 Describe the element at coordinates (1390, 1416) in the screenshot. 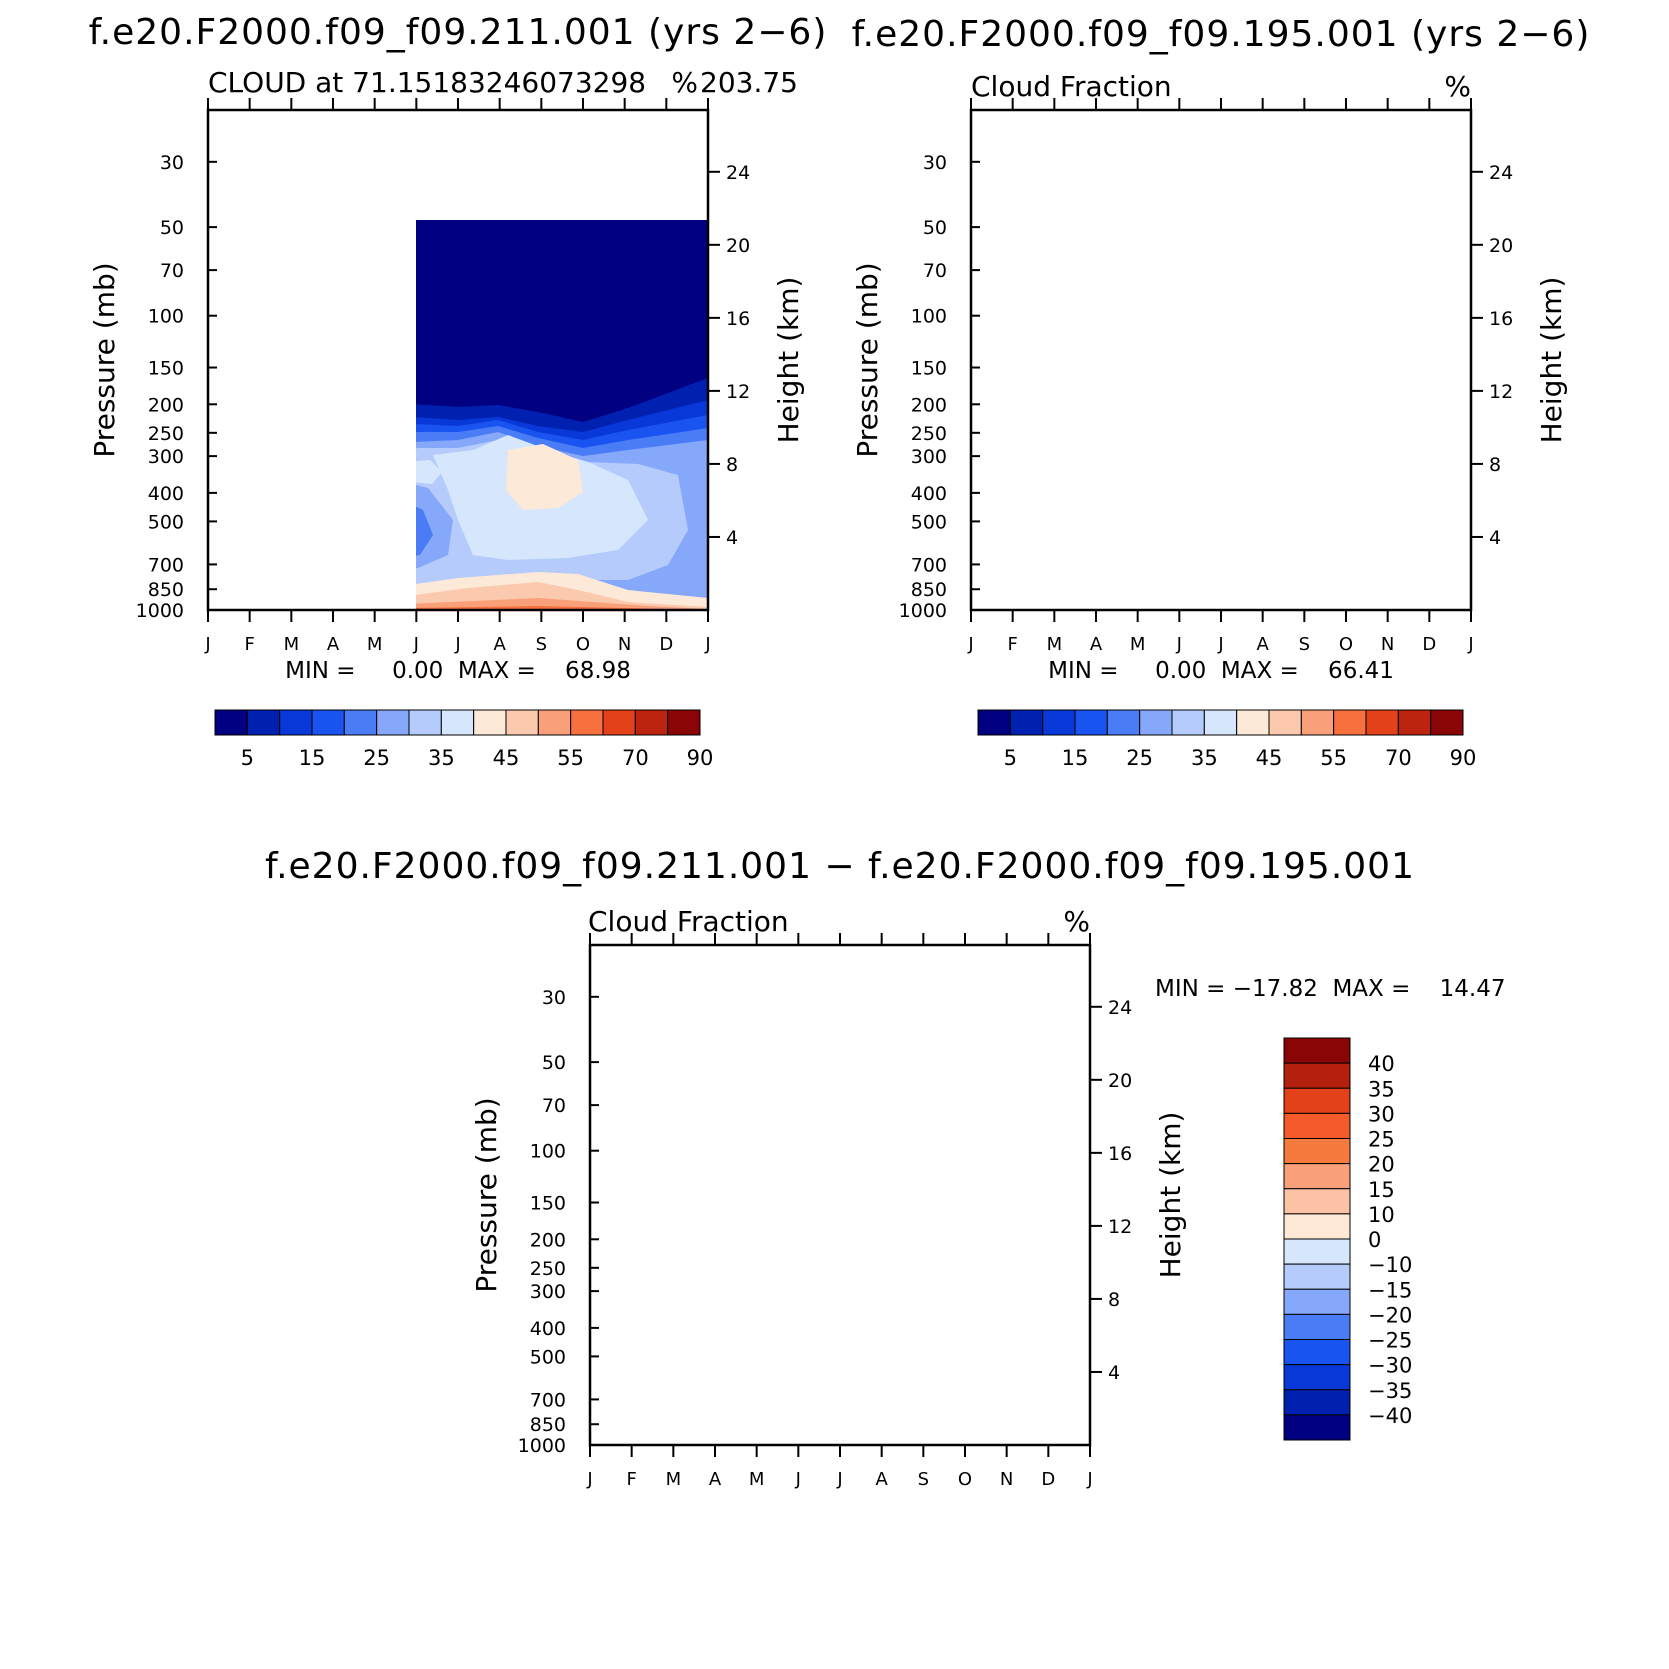

I see `colorbar-label: −40` at that location.